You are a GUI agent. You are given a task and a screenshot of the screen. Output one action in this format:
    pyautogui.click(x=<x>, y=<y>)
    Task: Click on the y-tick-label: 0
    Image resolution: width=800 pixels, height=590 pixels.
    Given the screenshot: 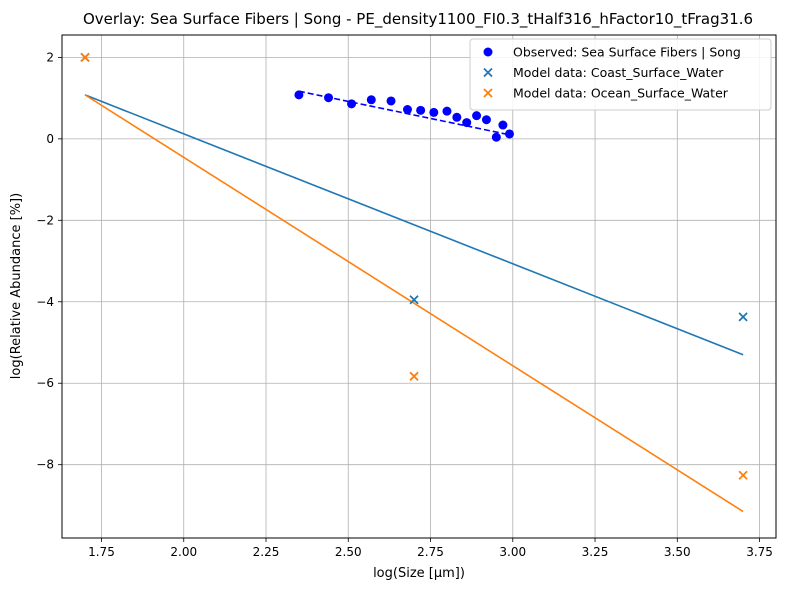 What is the action you would take?
    pyautogui.click(x=50, y=139)
    